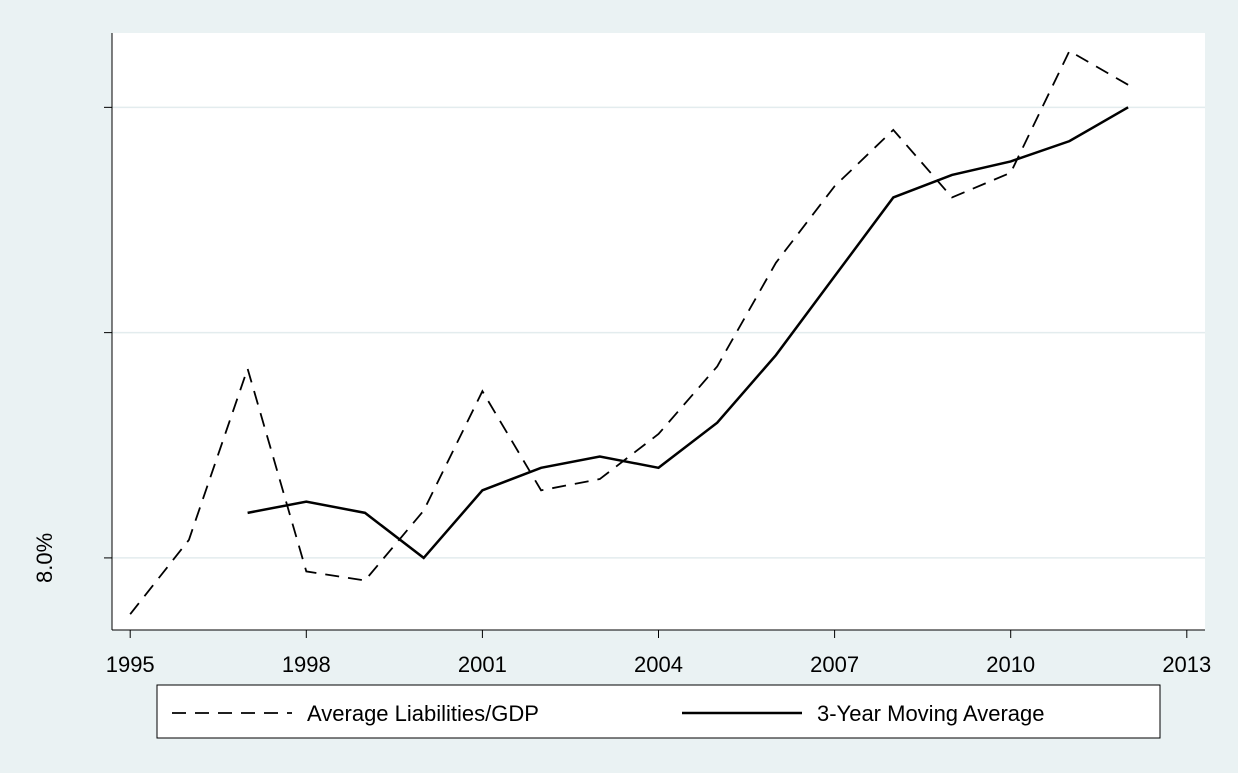  Describe the element at coordinates (658, 664) in the screenshot. I see `x-tick-label: 2004` at that location.